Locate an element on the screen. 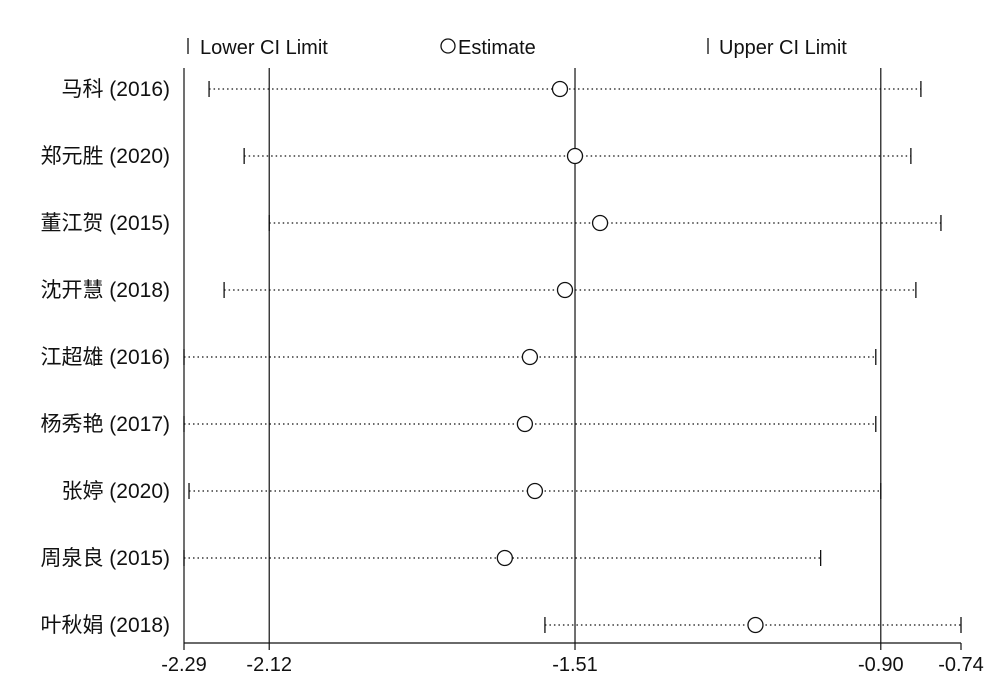 The height and width of the screenshot is (698, 1000). x-tick-label: -2.12 is located at coordinates (269, 665).